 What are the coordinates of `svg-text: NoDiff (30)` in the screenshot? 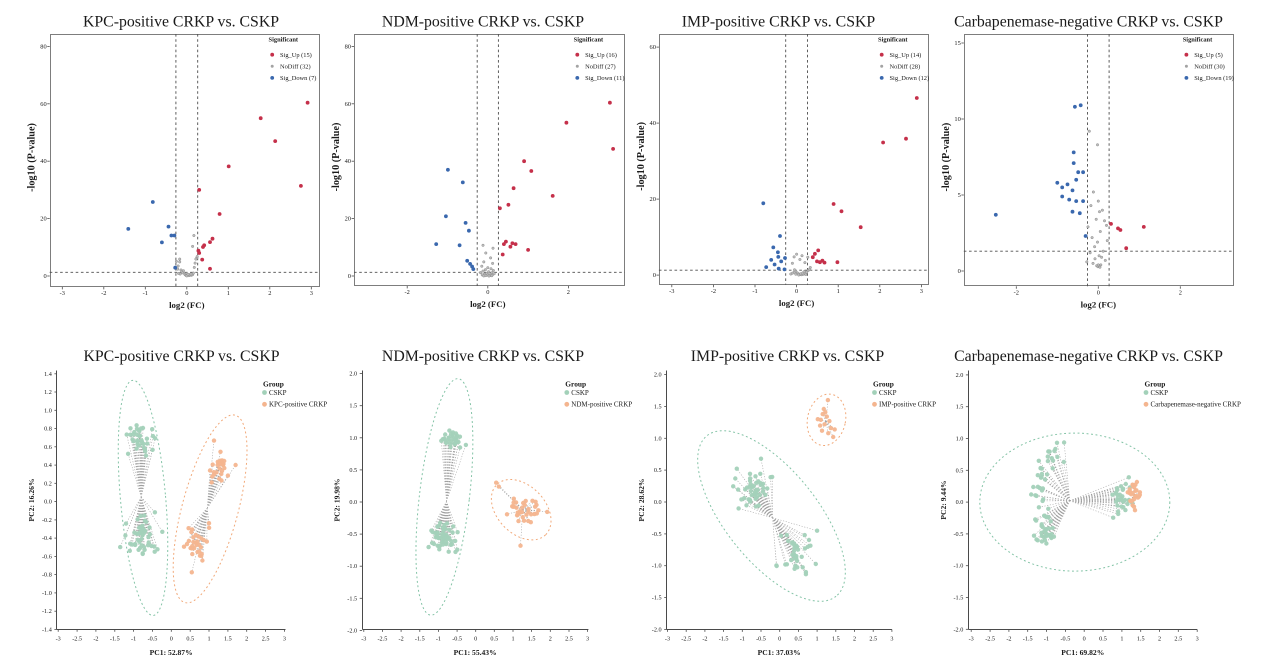 It's located at (1209, 67).